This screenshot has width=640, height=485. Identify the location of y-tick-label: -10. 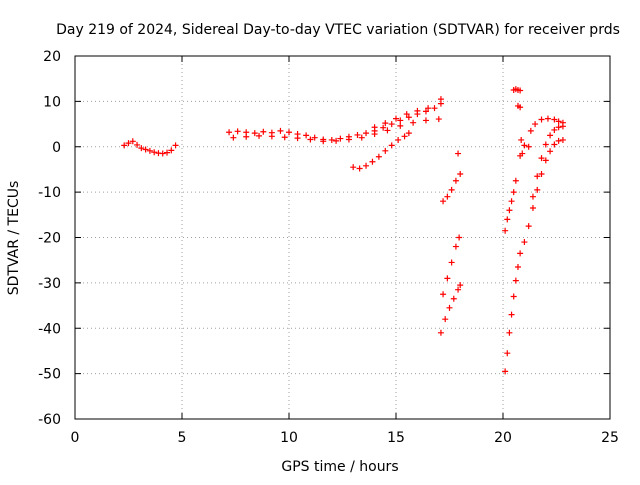
(49, 193).